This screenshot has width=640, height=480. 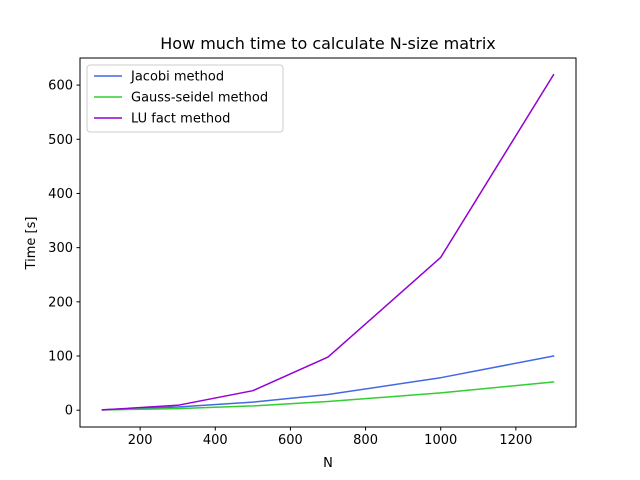 I want to click on x-tick-label: 600, so click(x=290, y=440).